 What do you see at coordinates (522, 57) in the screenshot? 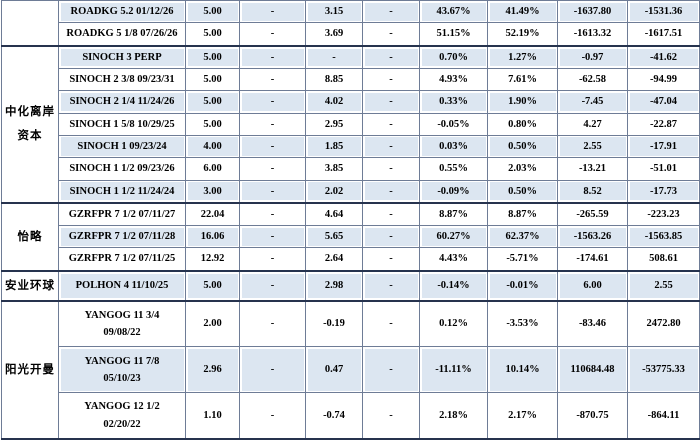
I see `value-cell: 1.27%` at bounding box center [522, 57].